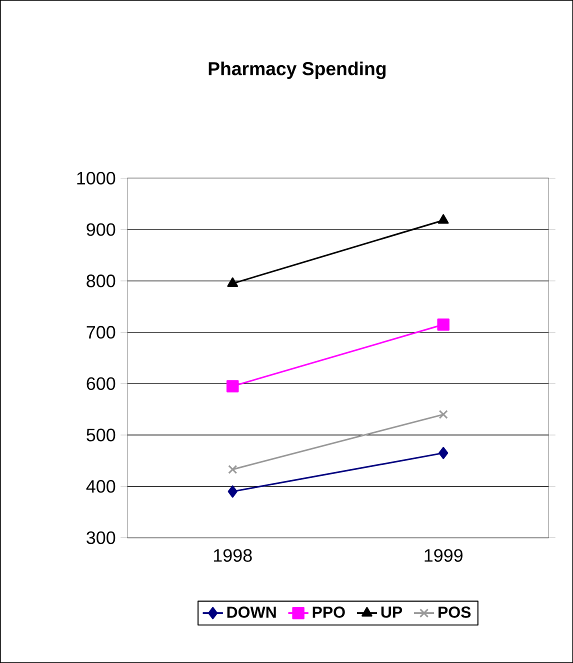 The height and width of the screenshot is (663, 573). What do you see at coordinates (101, 537) in the screenshot?
I see `y-tick-label: 300` at bounding box center [101, 537].